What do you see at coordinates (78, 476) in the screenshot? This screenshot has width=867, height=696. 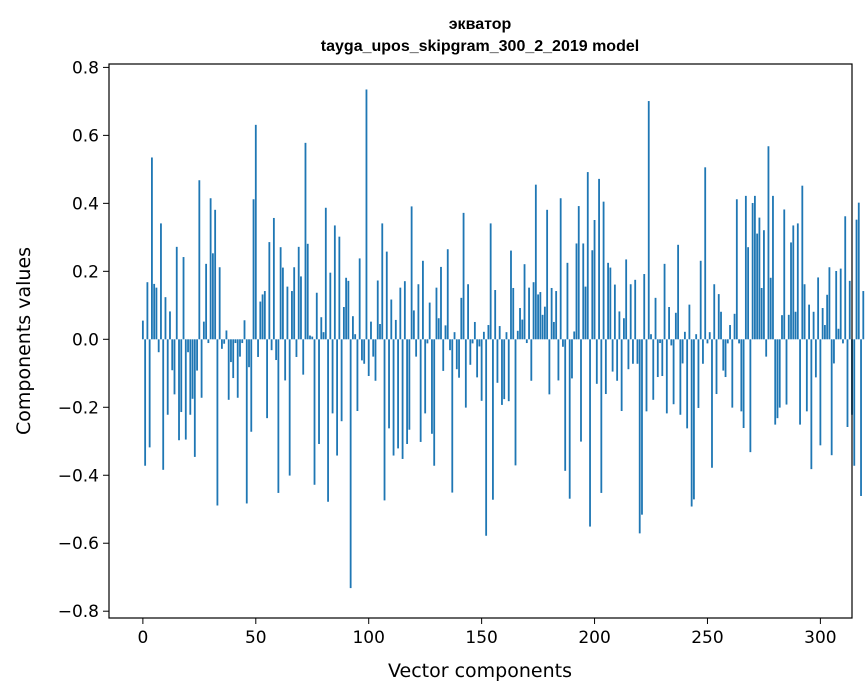 I see `y-tick-label: −0.4` at bounding box center [78, 476].